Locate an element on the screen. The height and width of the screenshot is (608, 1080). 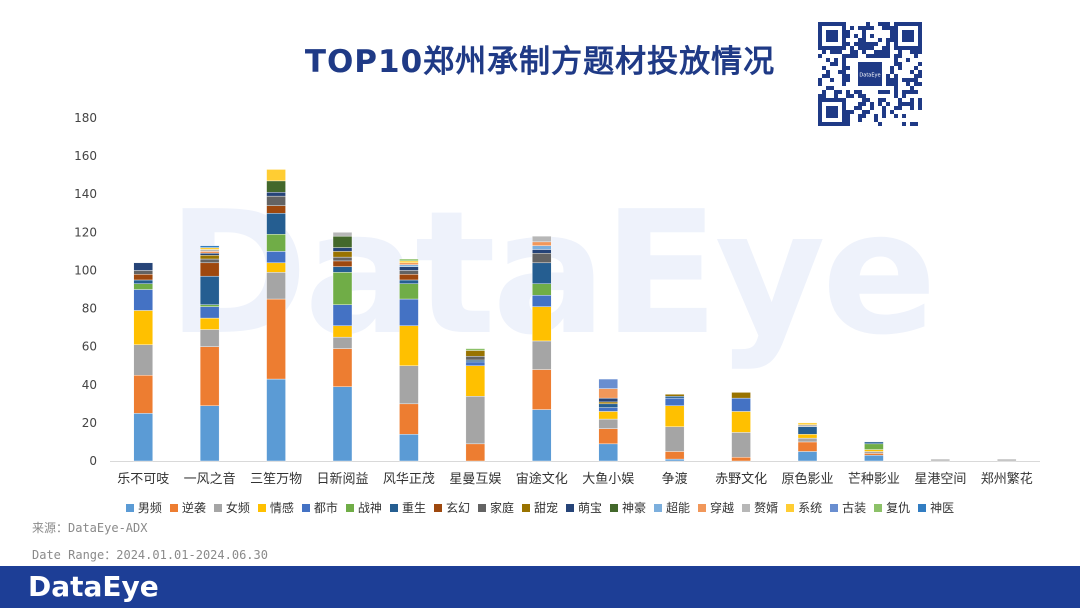
y-tick-label: 120 is located at coordinates (85, 232).